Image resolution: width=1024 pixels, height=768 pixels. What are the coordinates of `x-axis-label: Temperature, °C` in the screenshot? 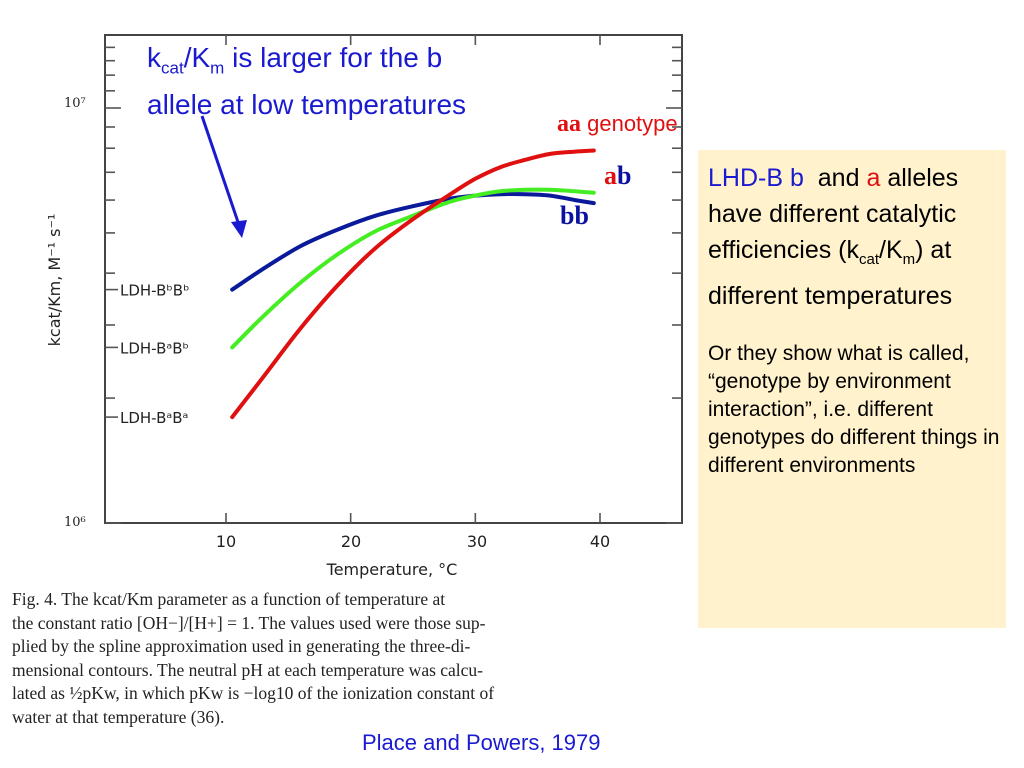 It's located at (392, 569).